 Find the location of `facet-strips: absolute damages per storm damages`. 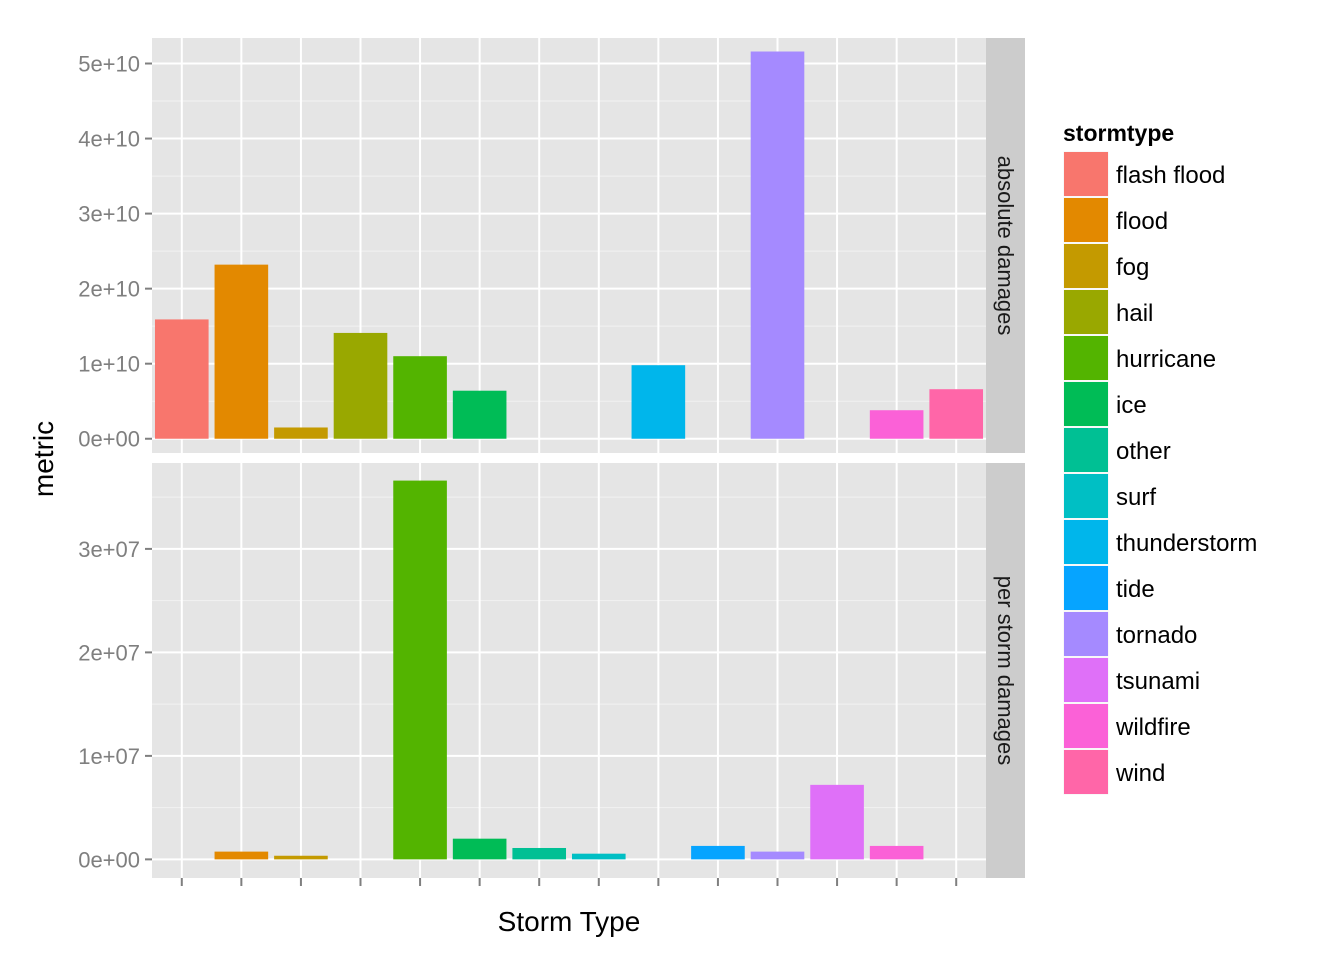

facet-strips: absolute damages per storm damages is located at coordinates (1005, 458).